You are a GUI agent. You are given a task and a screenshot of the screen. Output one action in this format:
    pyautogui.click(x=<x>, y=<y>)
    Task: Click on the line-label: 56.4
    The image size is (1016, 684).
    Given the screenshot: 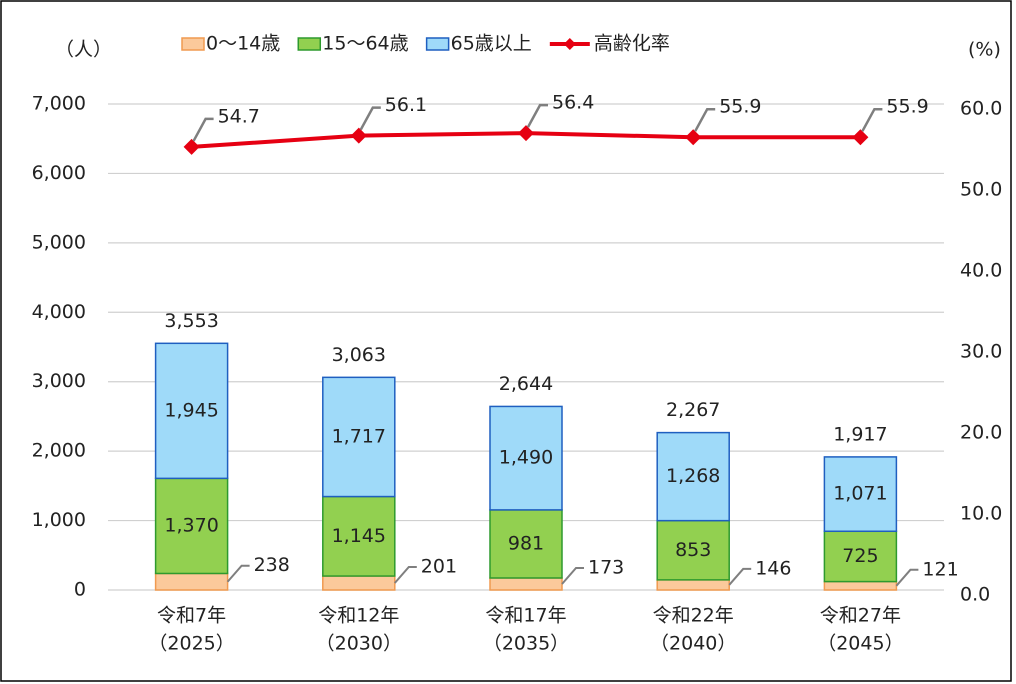 What is the action you would take?
    pyautogui.click(x=573, y=103)
    